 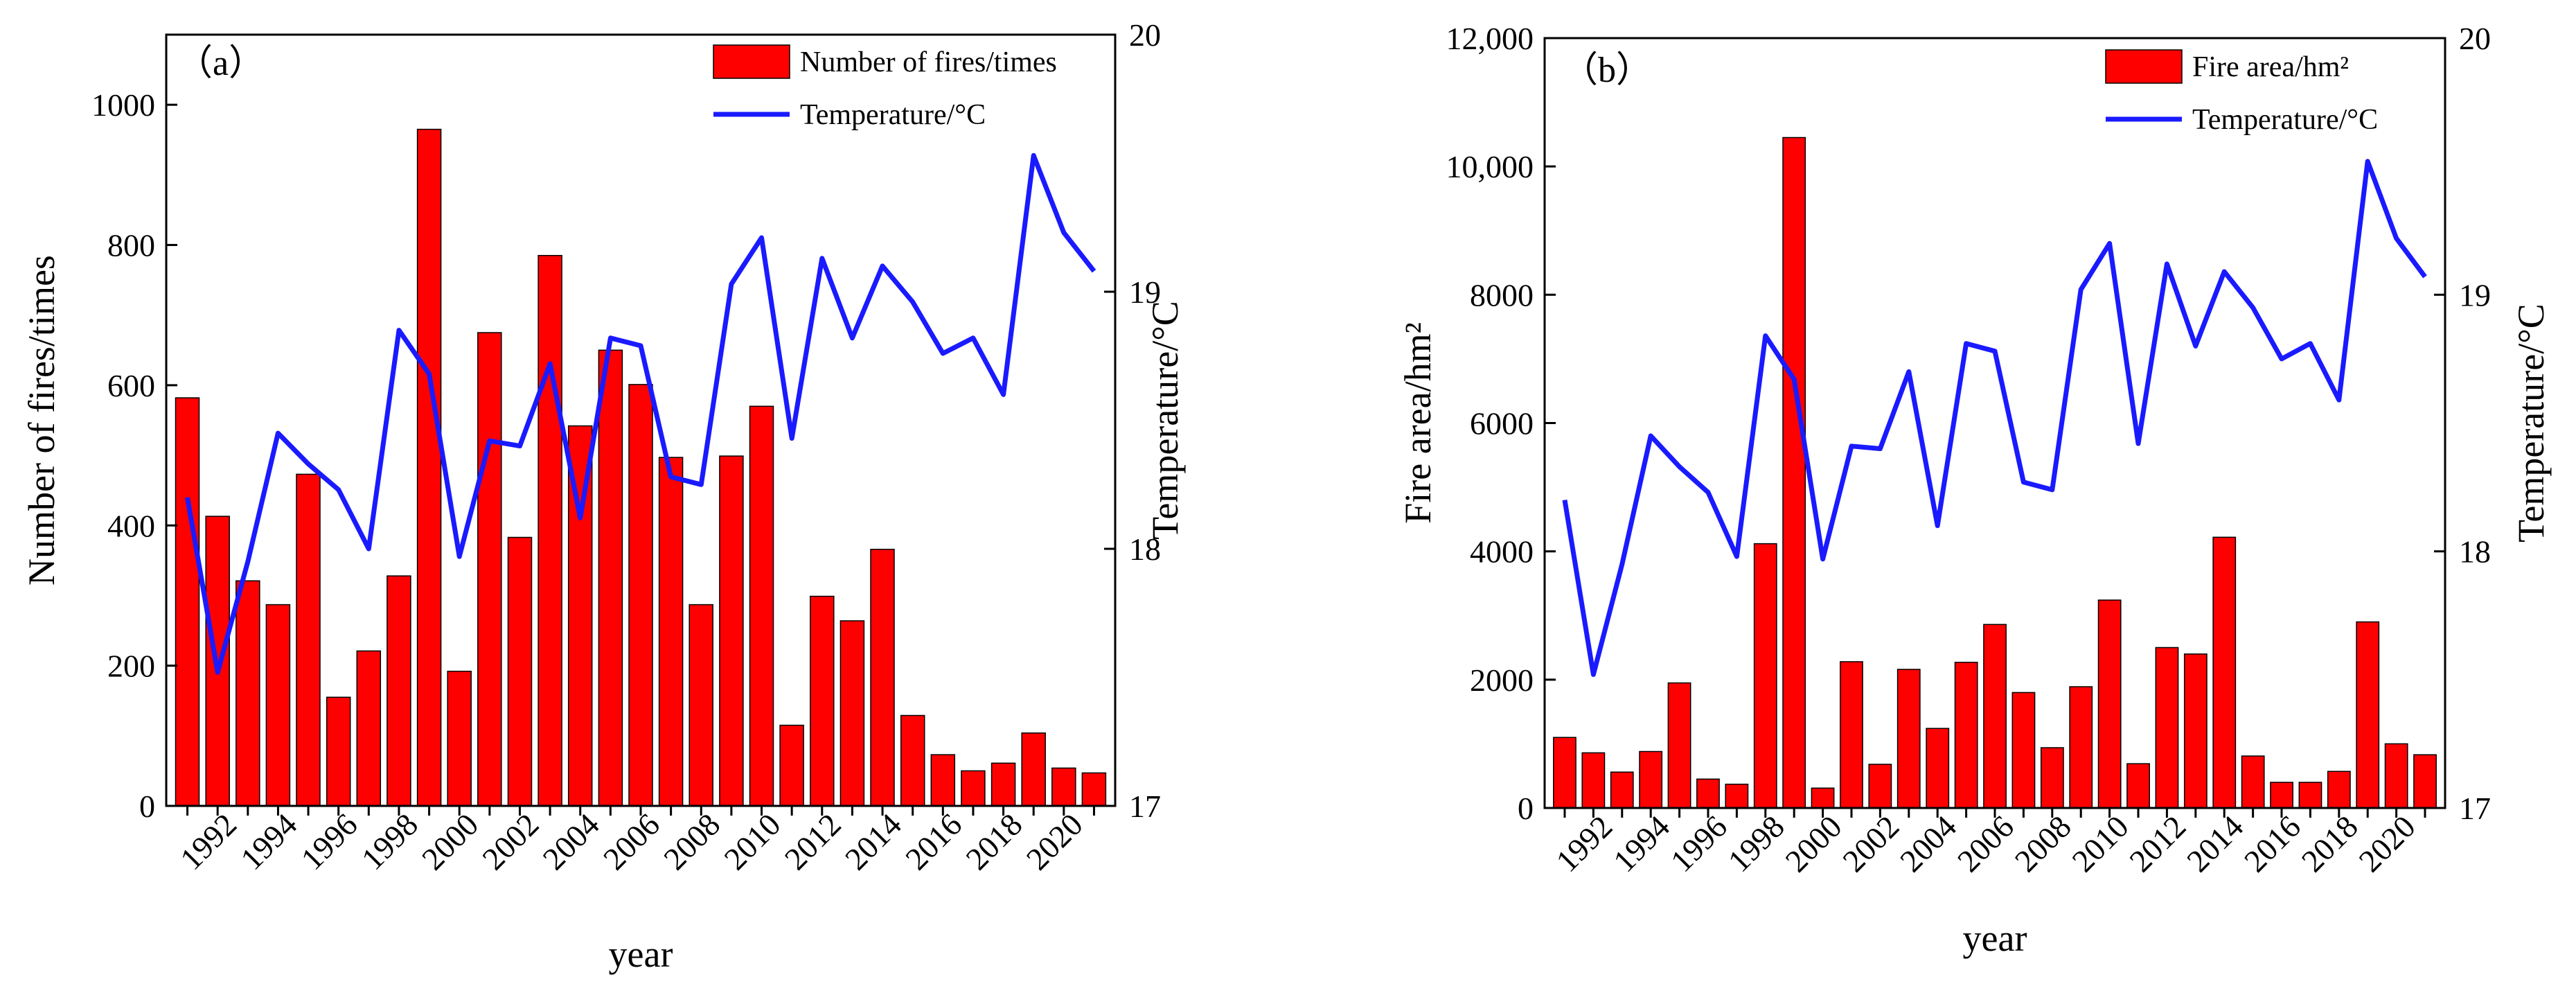 I want to click on x-tick-label: 1996, so click(x=329, y=842).